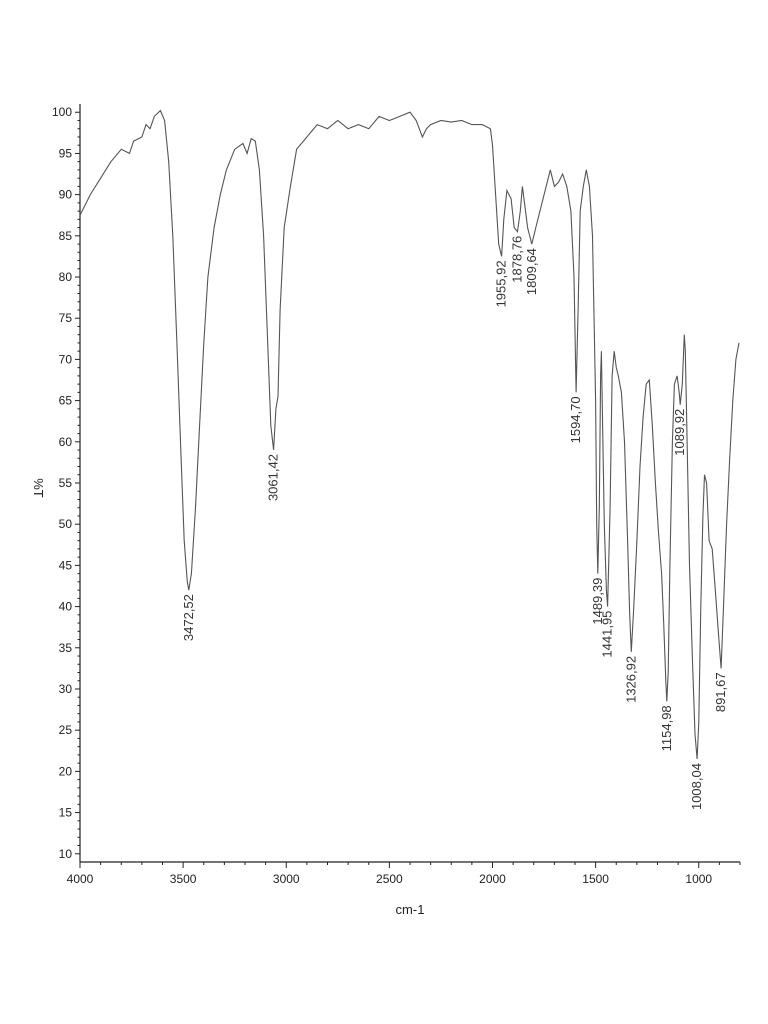 Image resolution: width=768 pixels, height=1024 pixels. I want to click on y-tick-label: 40, so click(66, 607).